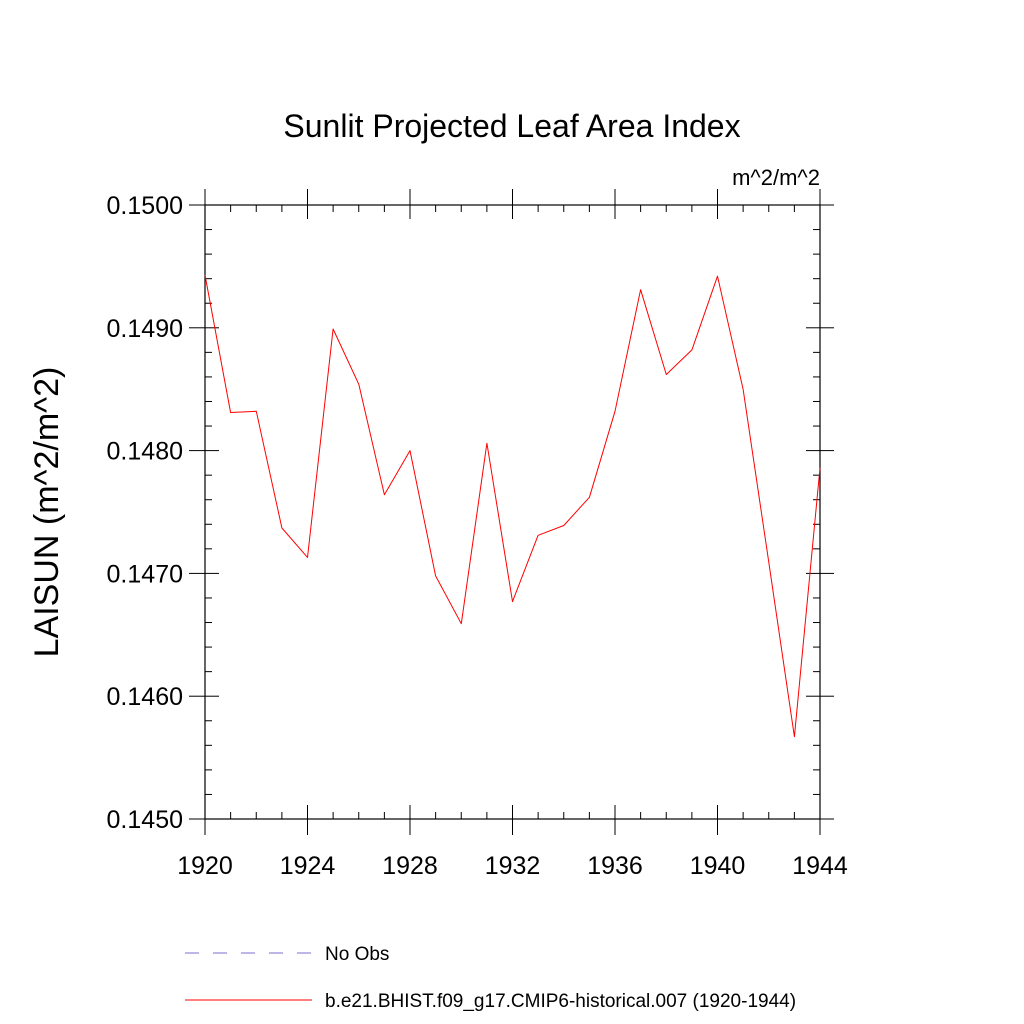 Image resolution: width=1024 pixels, height=1024 pixels. I want to click on legend-label: No Obs, so click(357, 954).